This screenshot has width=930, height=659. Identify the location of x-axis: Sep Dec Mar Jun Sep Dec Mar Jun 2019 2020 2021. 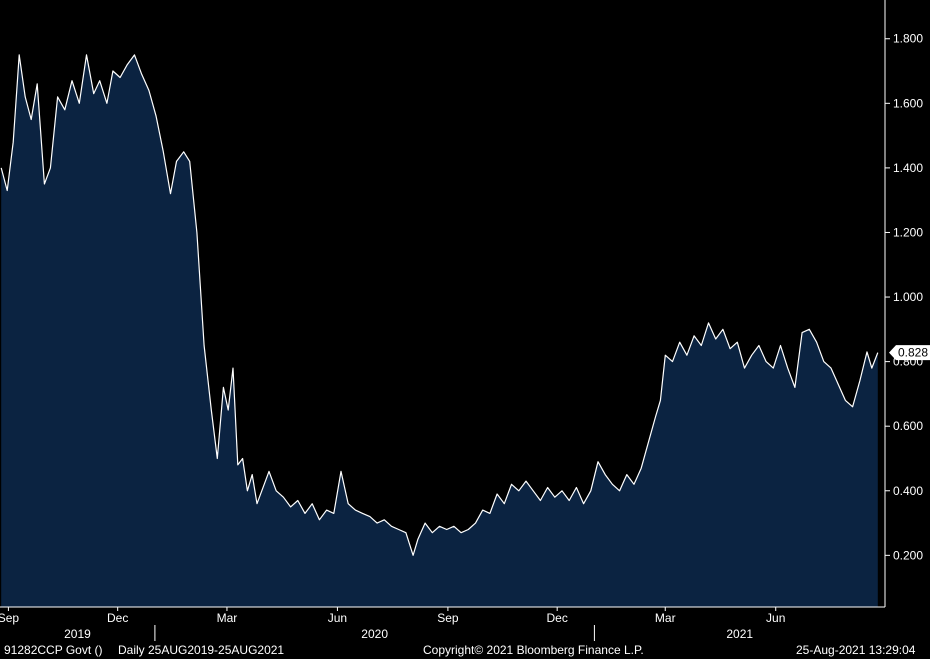
(442, 623).